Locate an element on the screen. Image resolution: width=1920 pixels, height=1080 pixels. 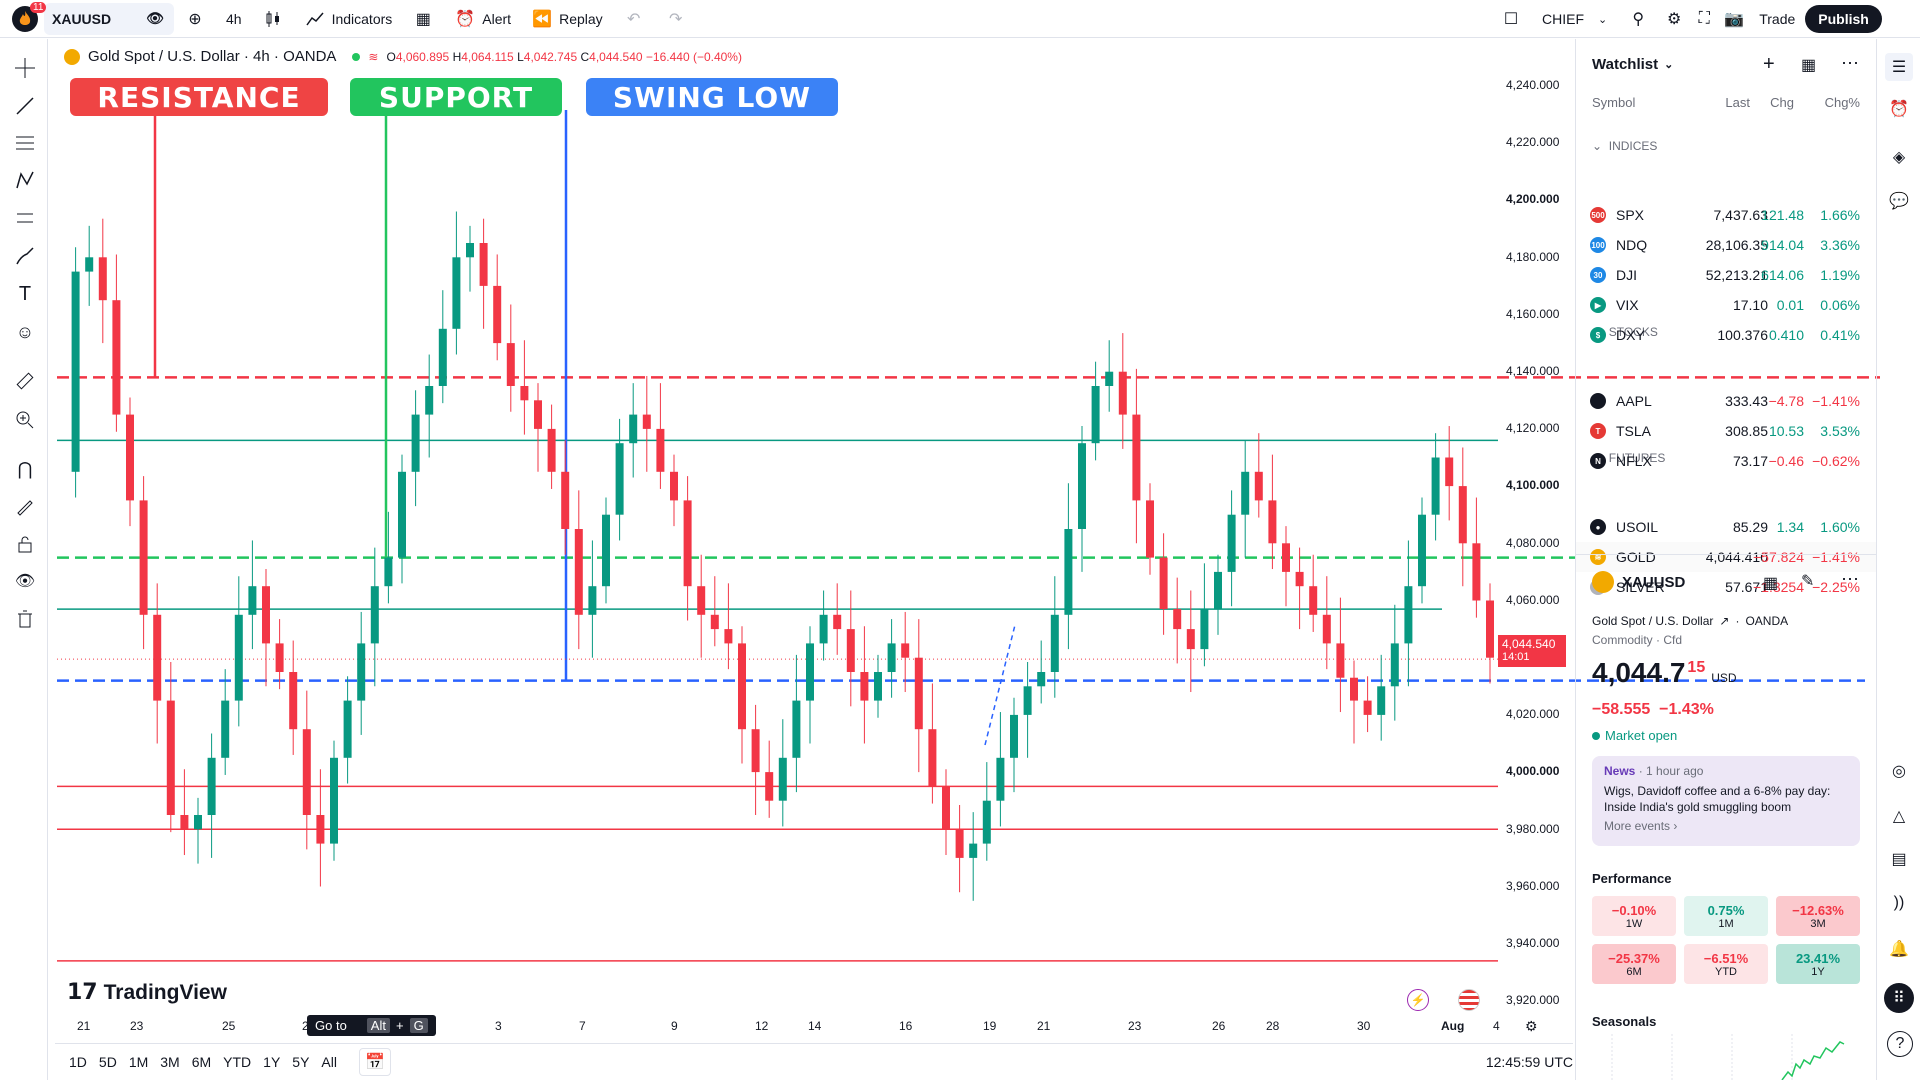
watchlist-row: 500 SPX 7,437.63 121.48 1.66% is located at coordinates (1726, 215).